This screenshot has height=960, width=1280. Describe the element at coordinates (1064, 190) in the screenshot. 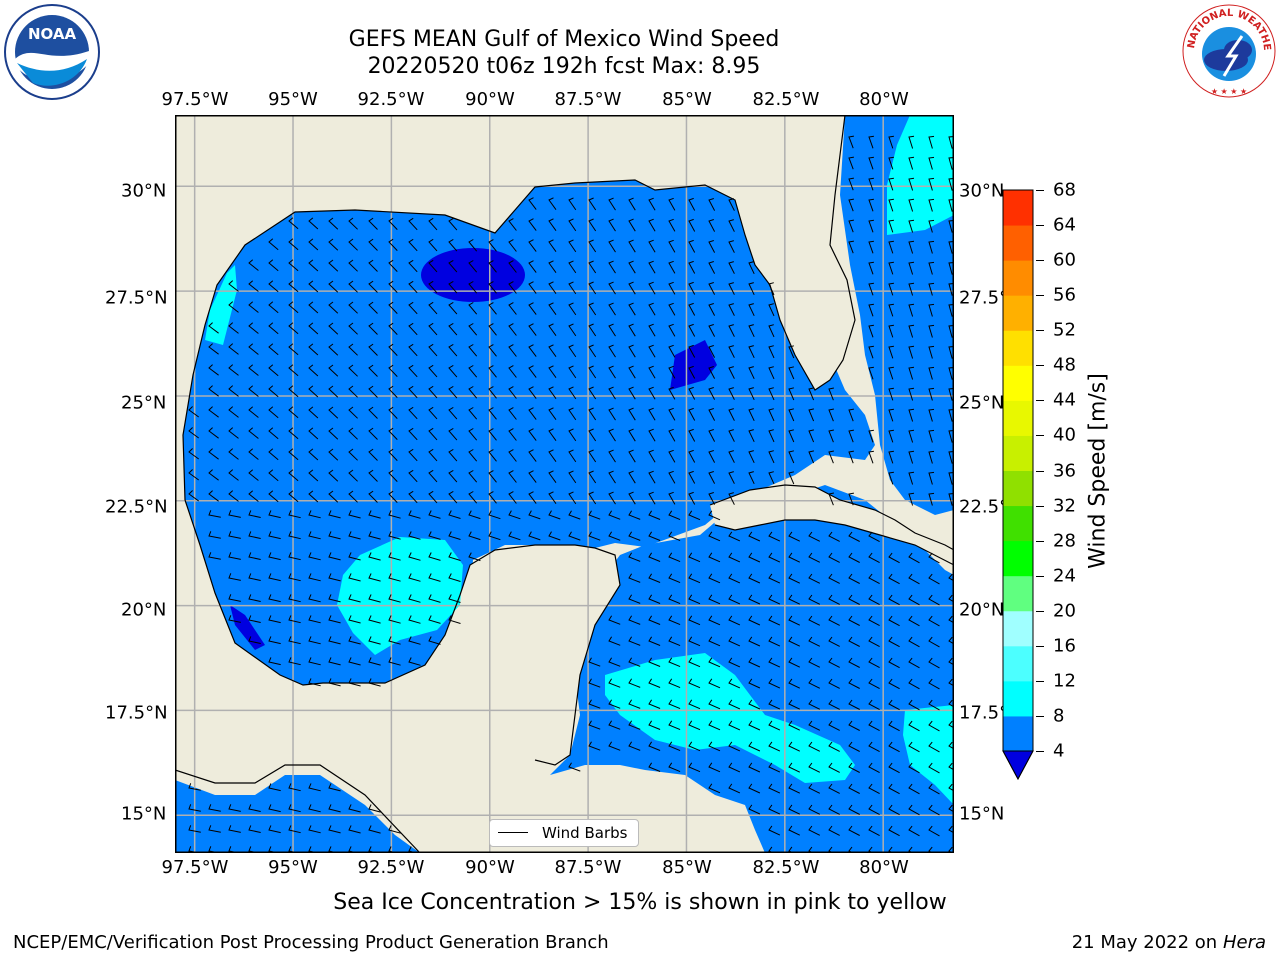

I see `colorbar-tick-label: 68` at that location.